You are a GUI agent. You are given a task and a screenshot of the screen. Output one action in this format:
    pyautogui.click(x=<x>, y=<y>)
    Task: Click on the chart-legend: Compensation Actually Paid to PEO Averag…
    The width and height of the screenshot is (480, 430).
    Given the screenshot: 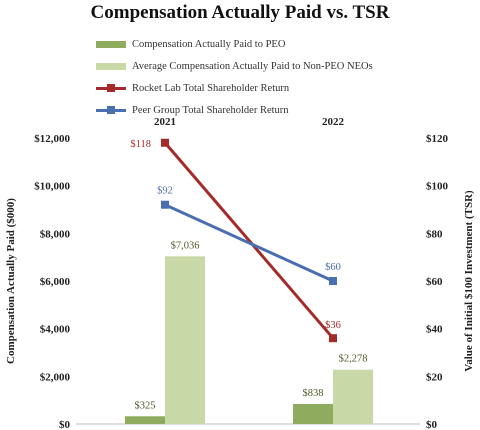 What is the action you would take?
    pyautogui.click(x=234, y=77)
    